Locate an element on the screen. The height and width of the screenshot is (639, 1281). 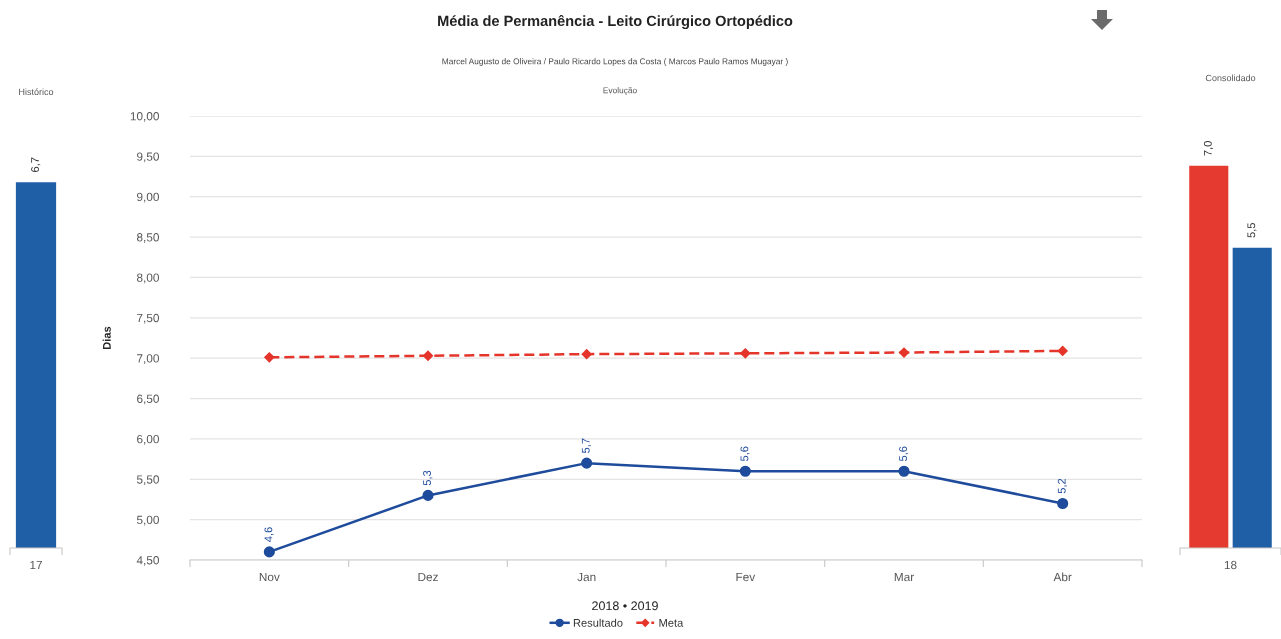
x-tick-label: Jan is located at coordinates (586, 577).